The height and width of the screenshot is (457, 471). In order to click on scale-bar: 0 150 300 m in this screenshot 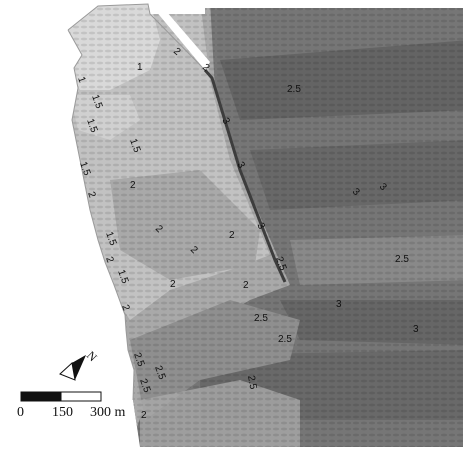, I will do `click(71, 405)`.